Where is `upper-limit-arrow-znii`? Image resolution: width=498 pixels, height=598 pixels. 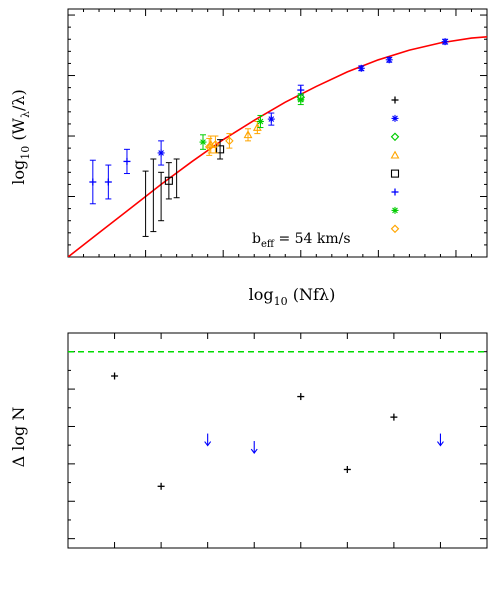
upper-limit-arrow-znii is located at coordinates (254, 447).